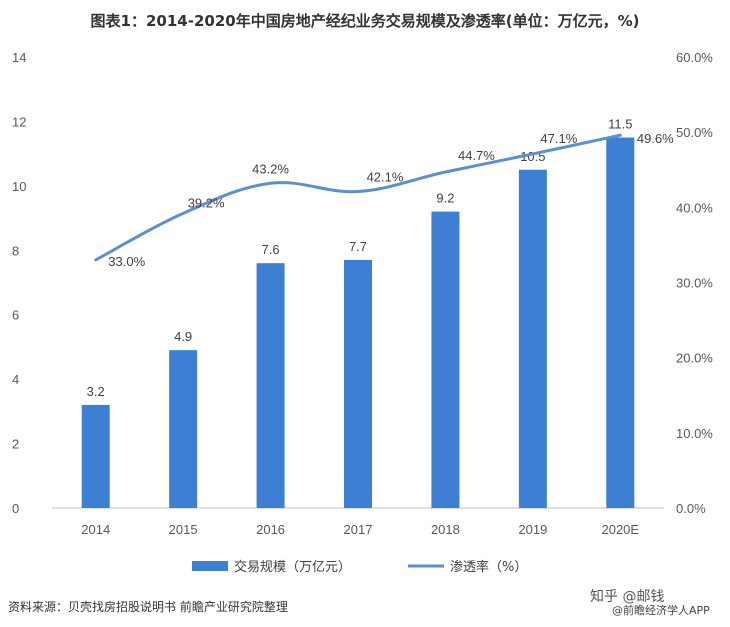 This screenshot has height=627, width=730. What do you see at coordinates (19, 283) in the screenshot?
I see `left-axis-ticks: 0 2 4 6 8 10 12 14` at bounding box center [19, 283].